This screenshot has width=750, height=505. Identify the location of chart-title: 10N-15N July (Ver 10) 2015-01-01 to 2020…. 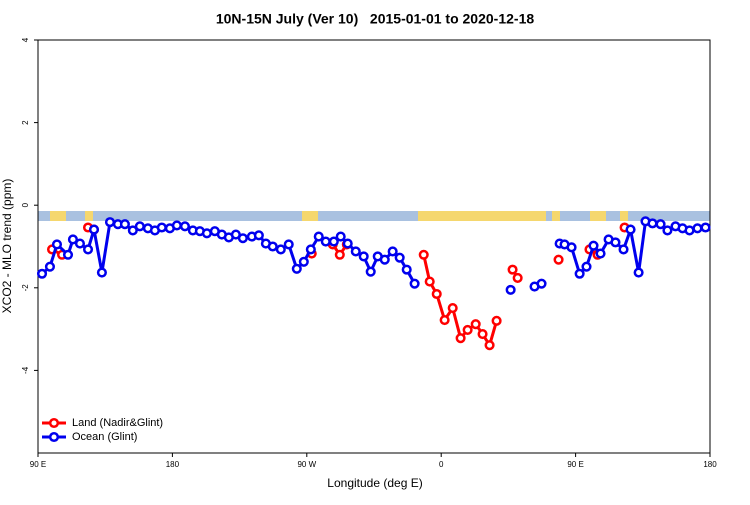
(375, 19).